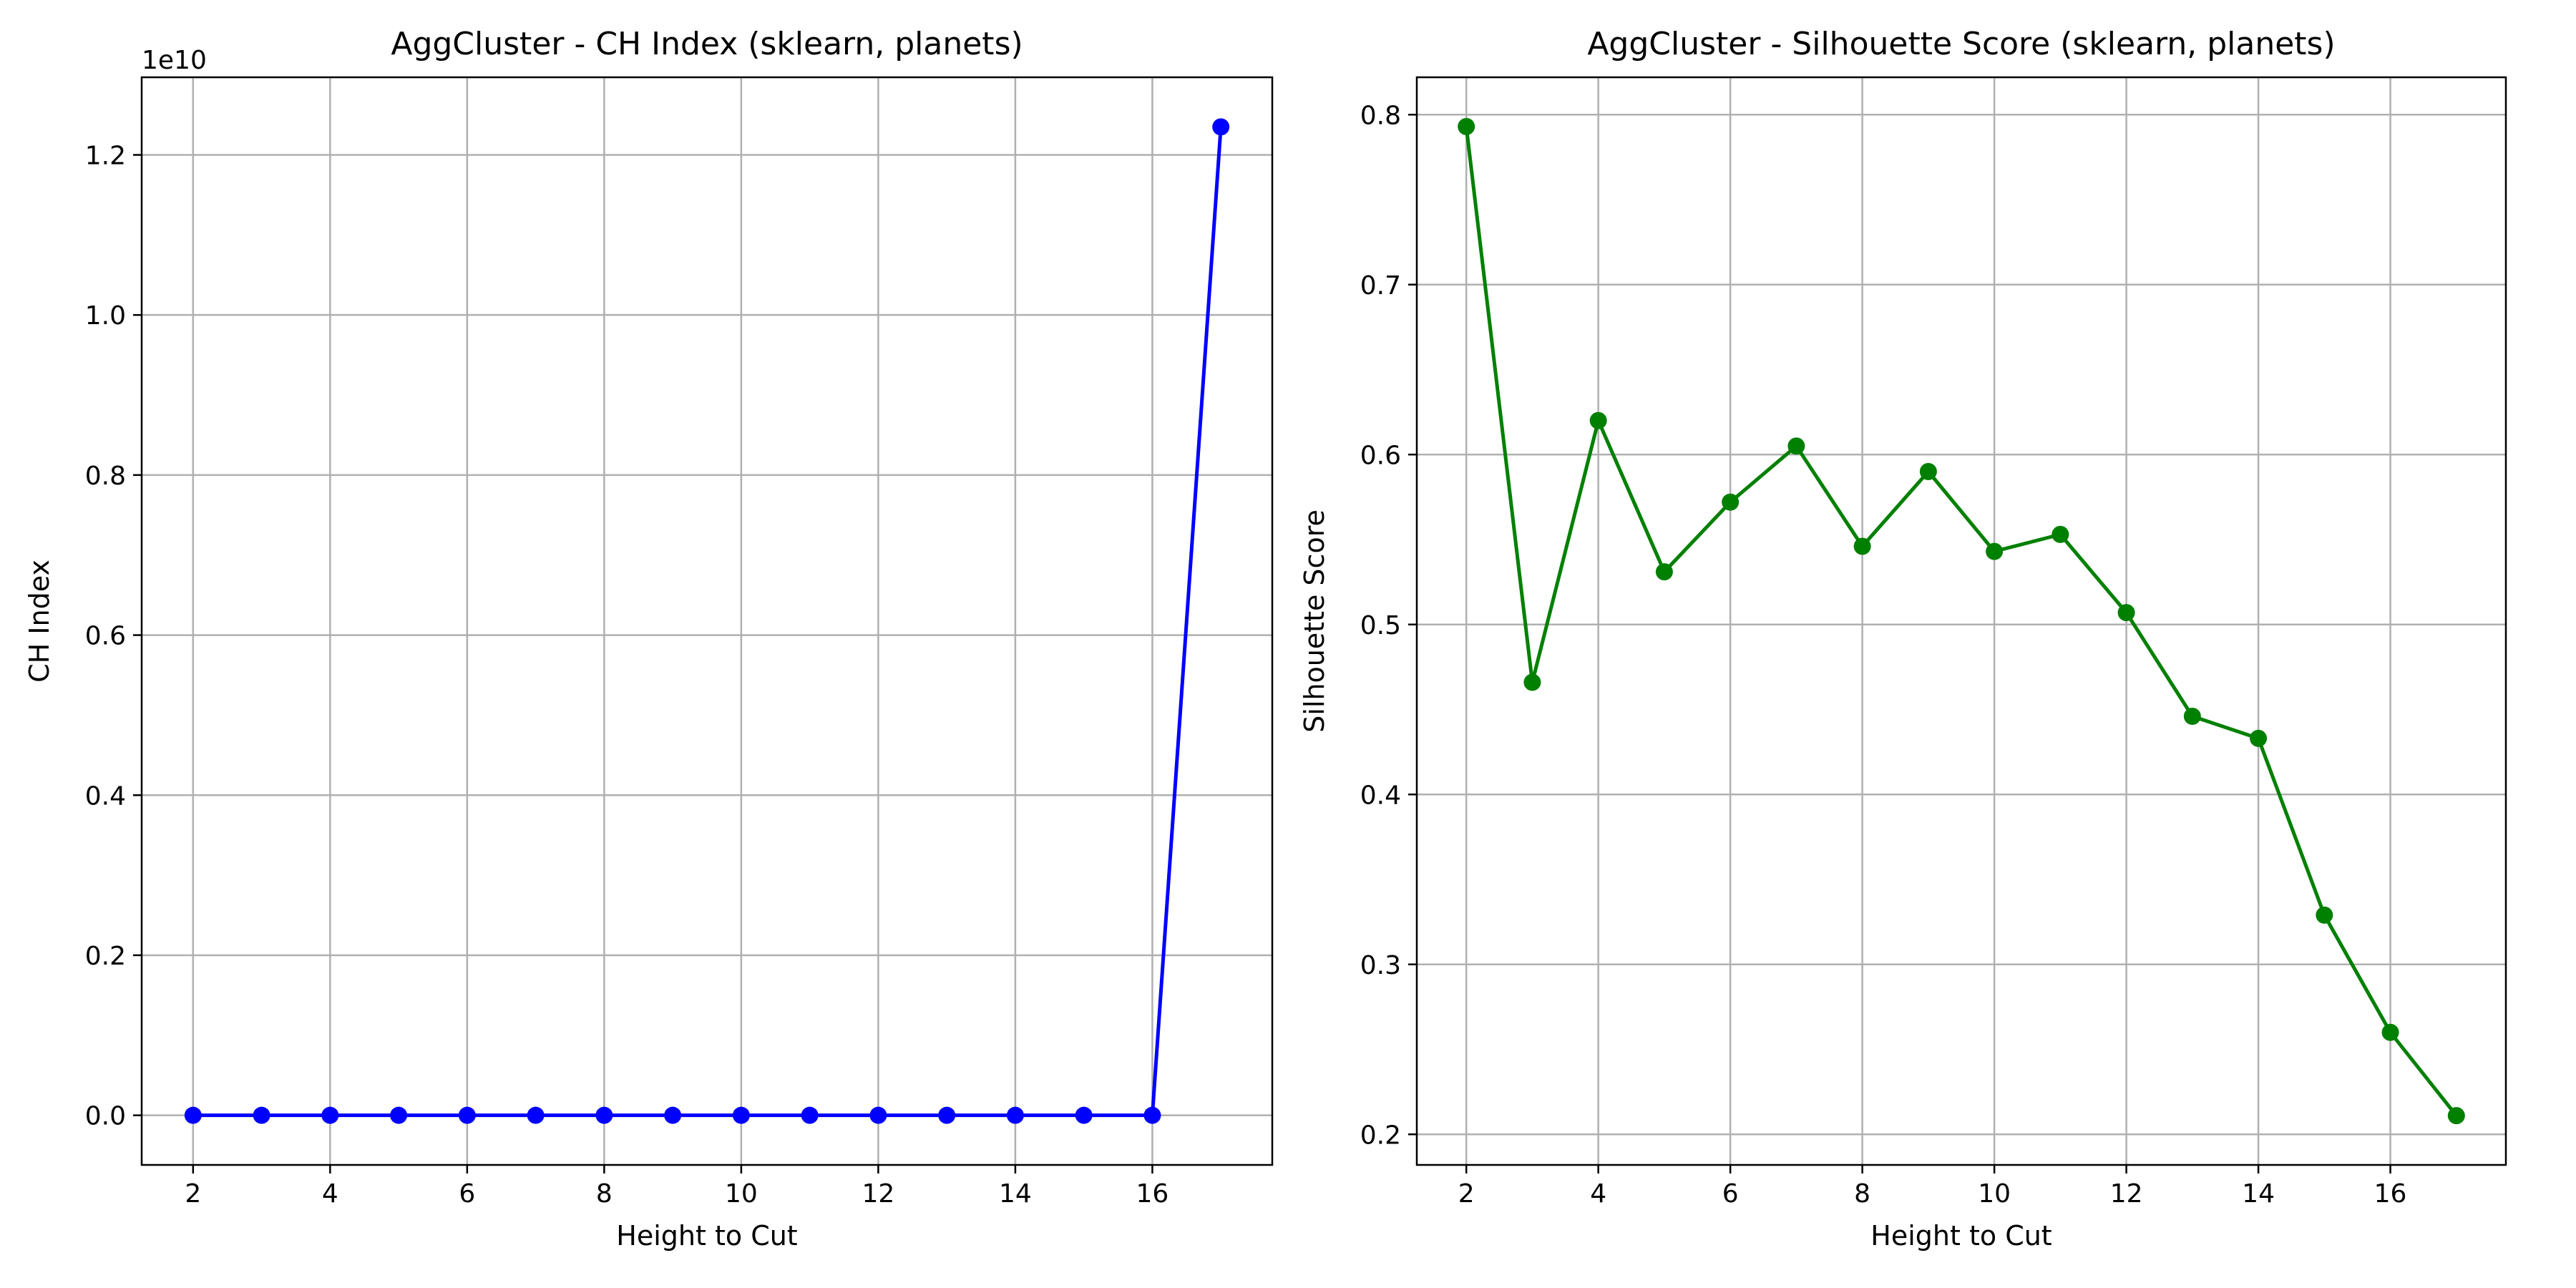  What do you see at coordinates (105, 155) in the screenshot?
I see `y-tick-label: 1.2` at bounding box center [105, 155].